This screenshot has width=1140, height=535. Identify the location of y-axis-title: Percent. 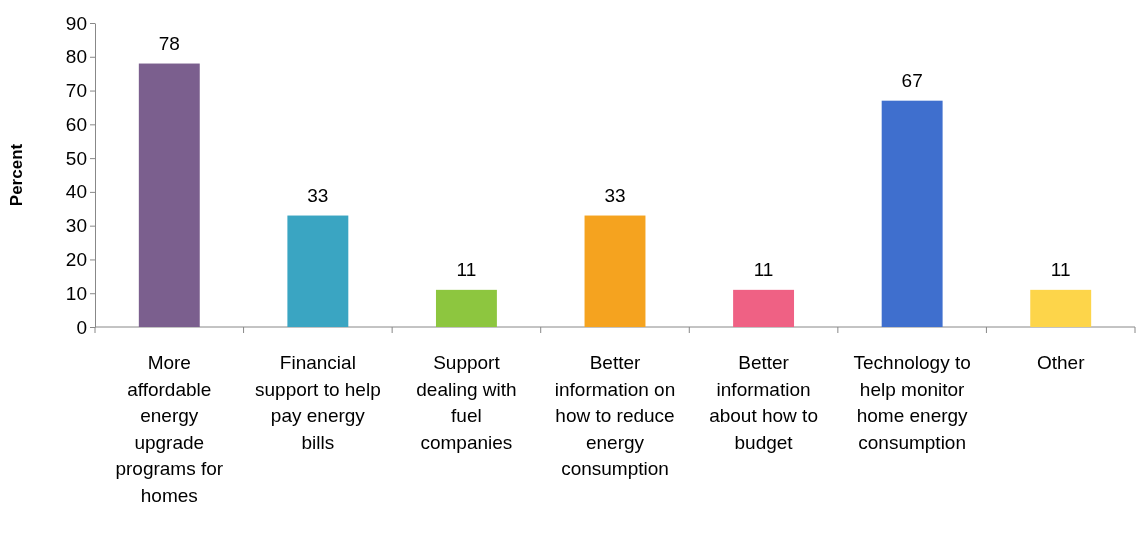
(16, 175).